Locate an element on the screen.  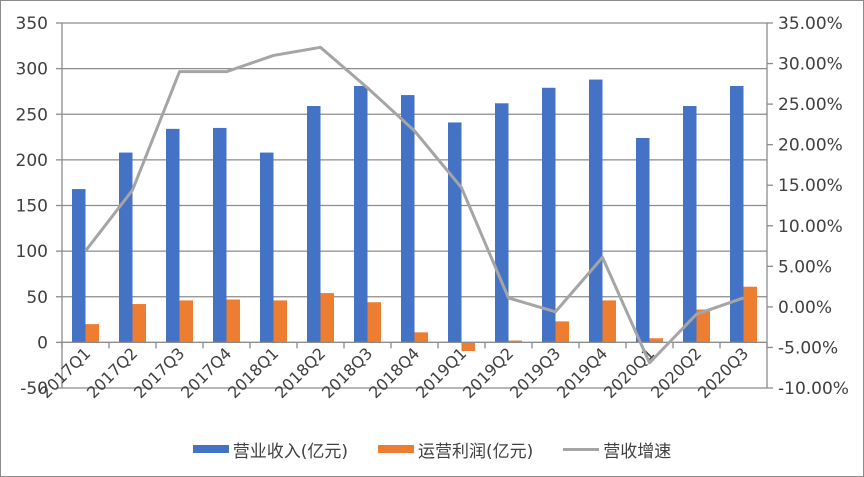
category-label: 2019Q4 is located at coordinates (582, 373).